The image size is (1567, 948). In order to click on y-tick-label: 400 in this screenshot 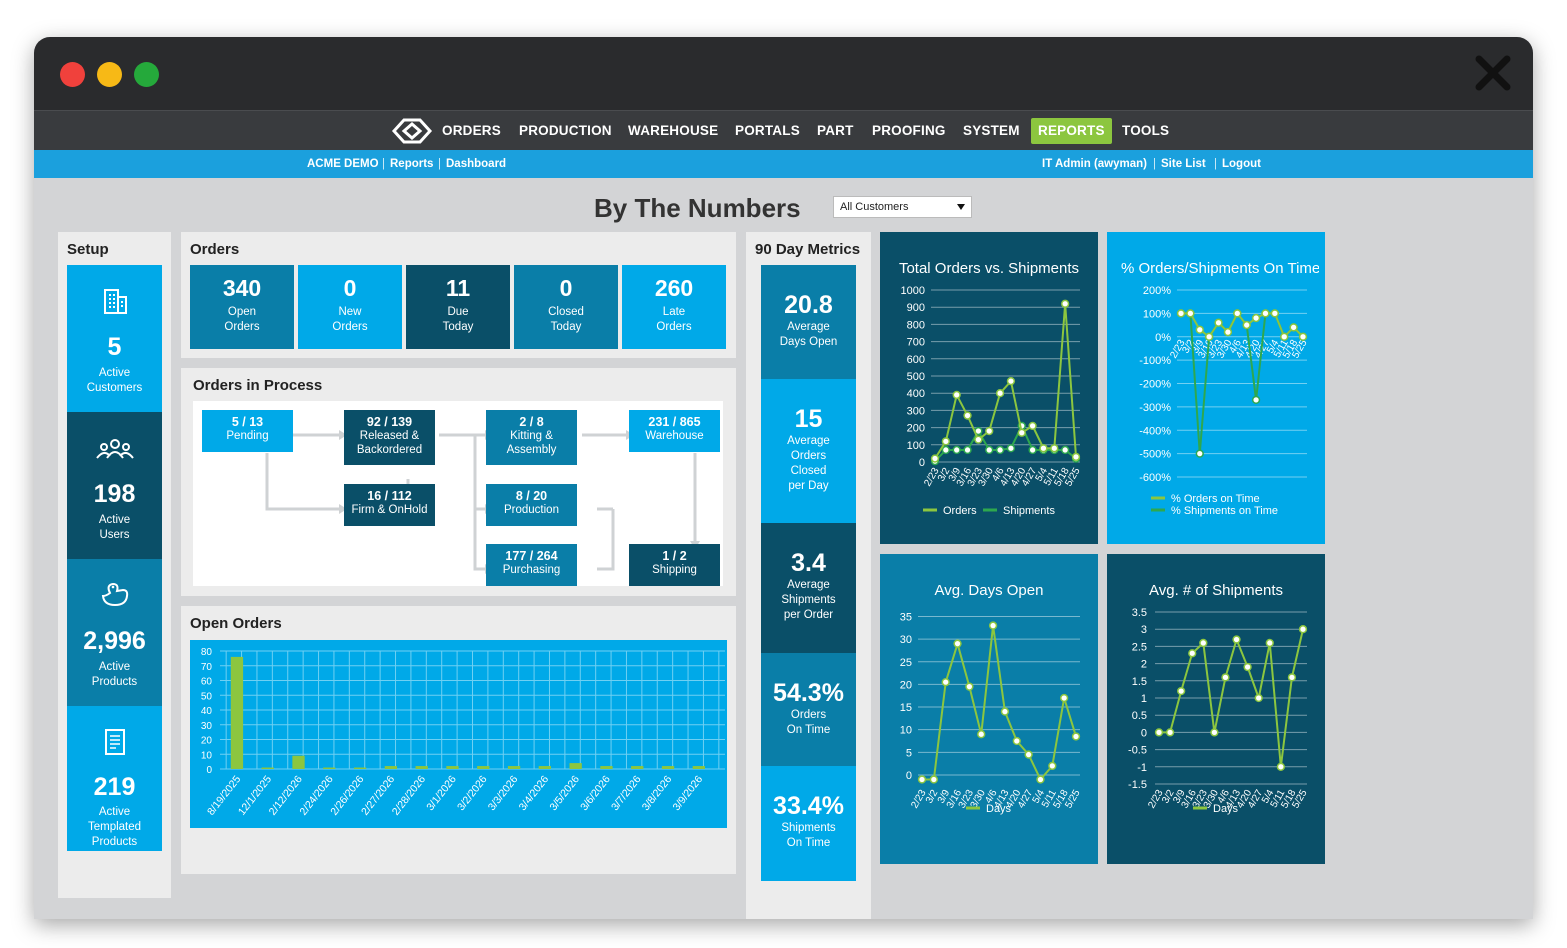, I will do `click(916, 394)`.